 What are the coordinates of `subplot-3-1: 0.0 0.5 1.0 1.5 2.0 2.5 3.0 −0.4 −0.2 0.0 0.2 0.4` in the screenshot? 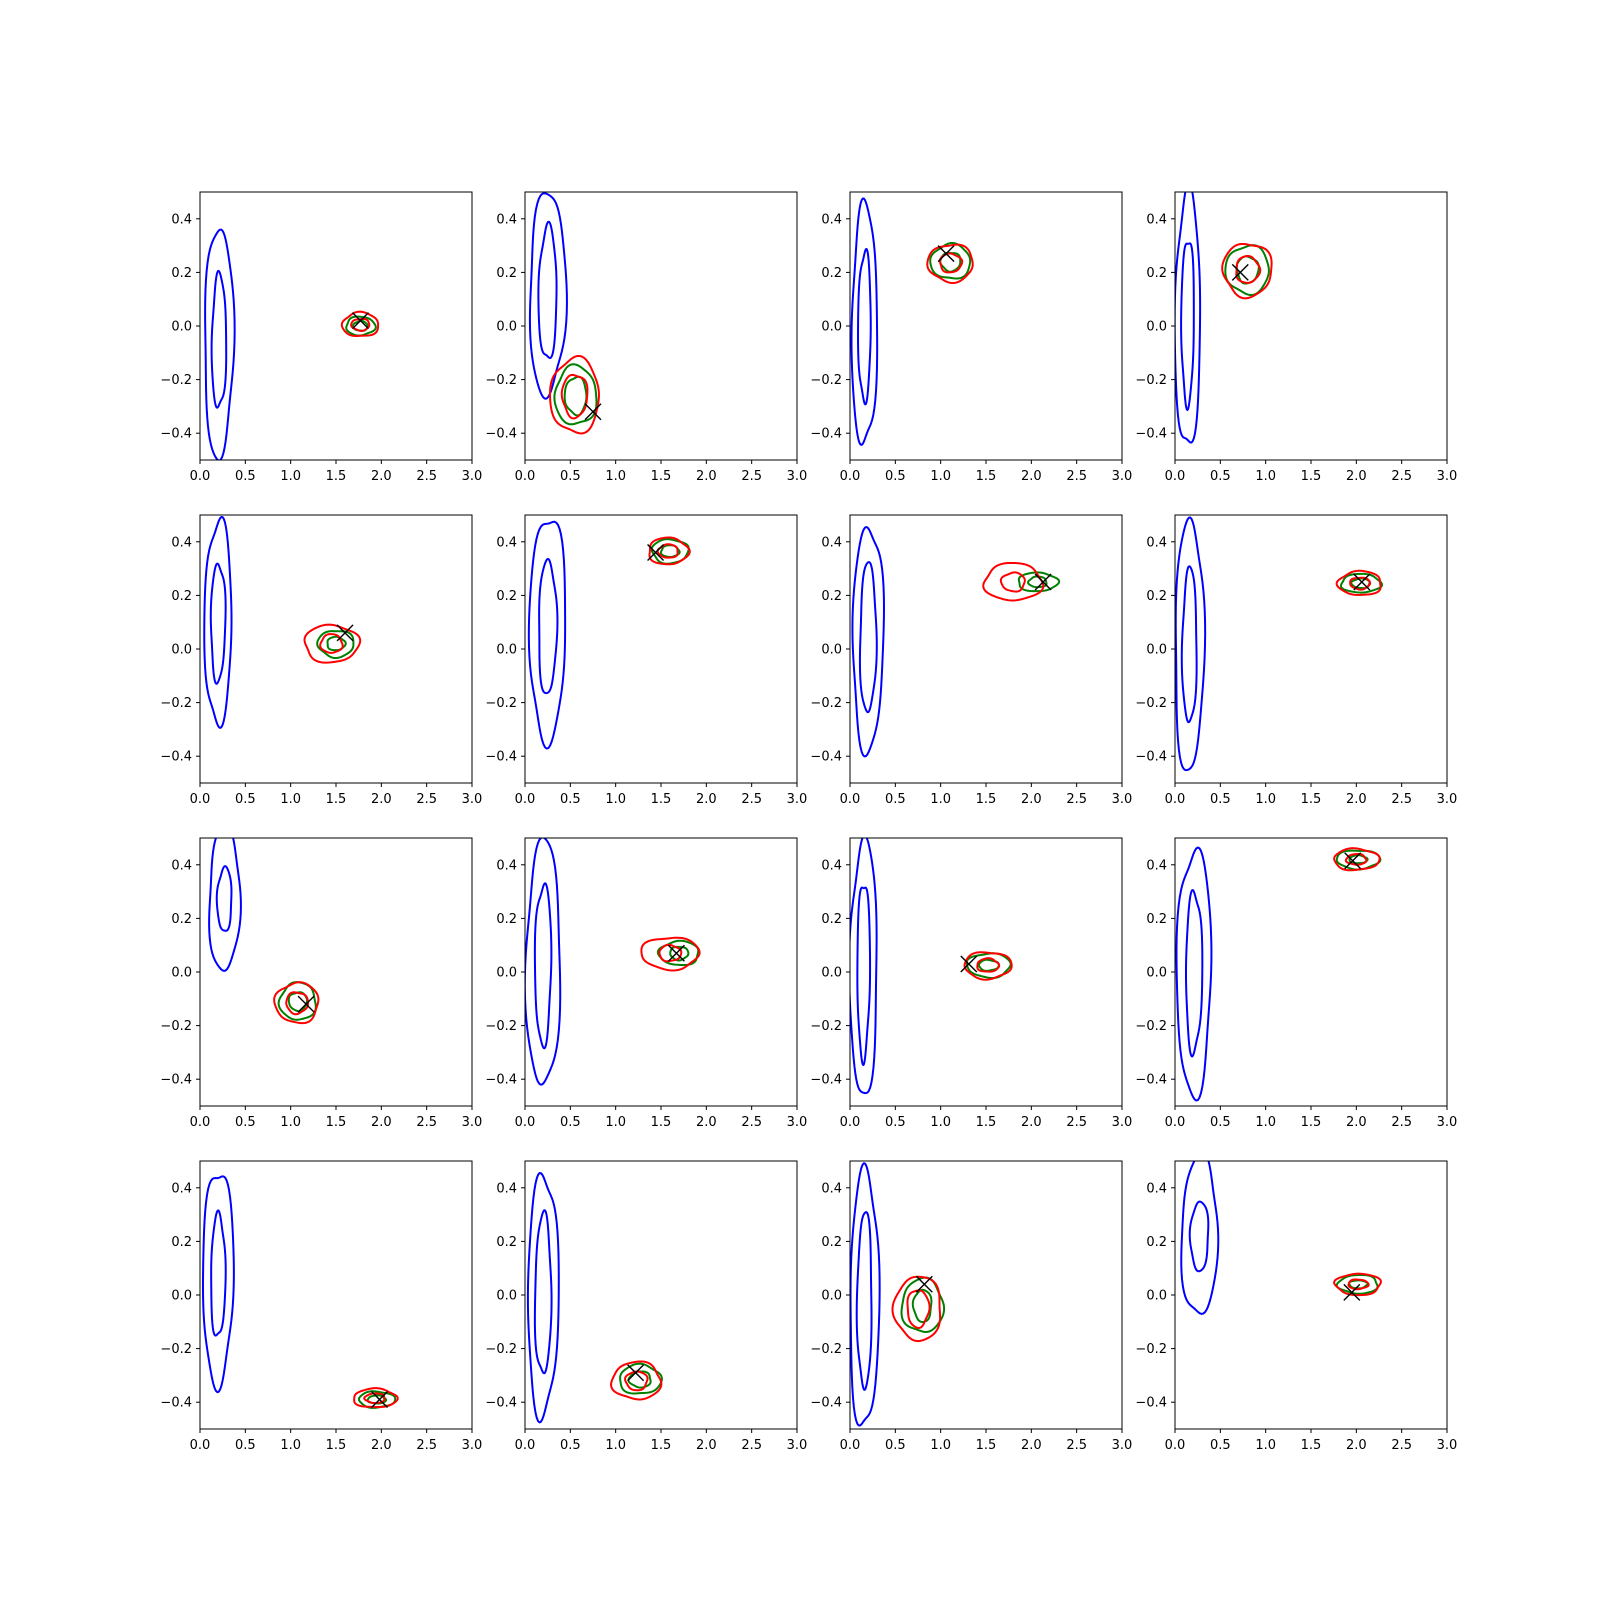 It's located at (321, 983).